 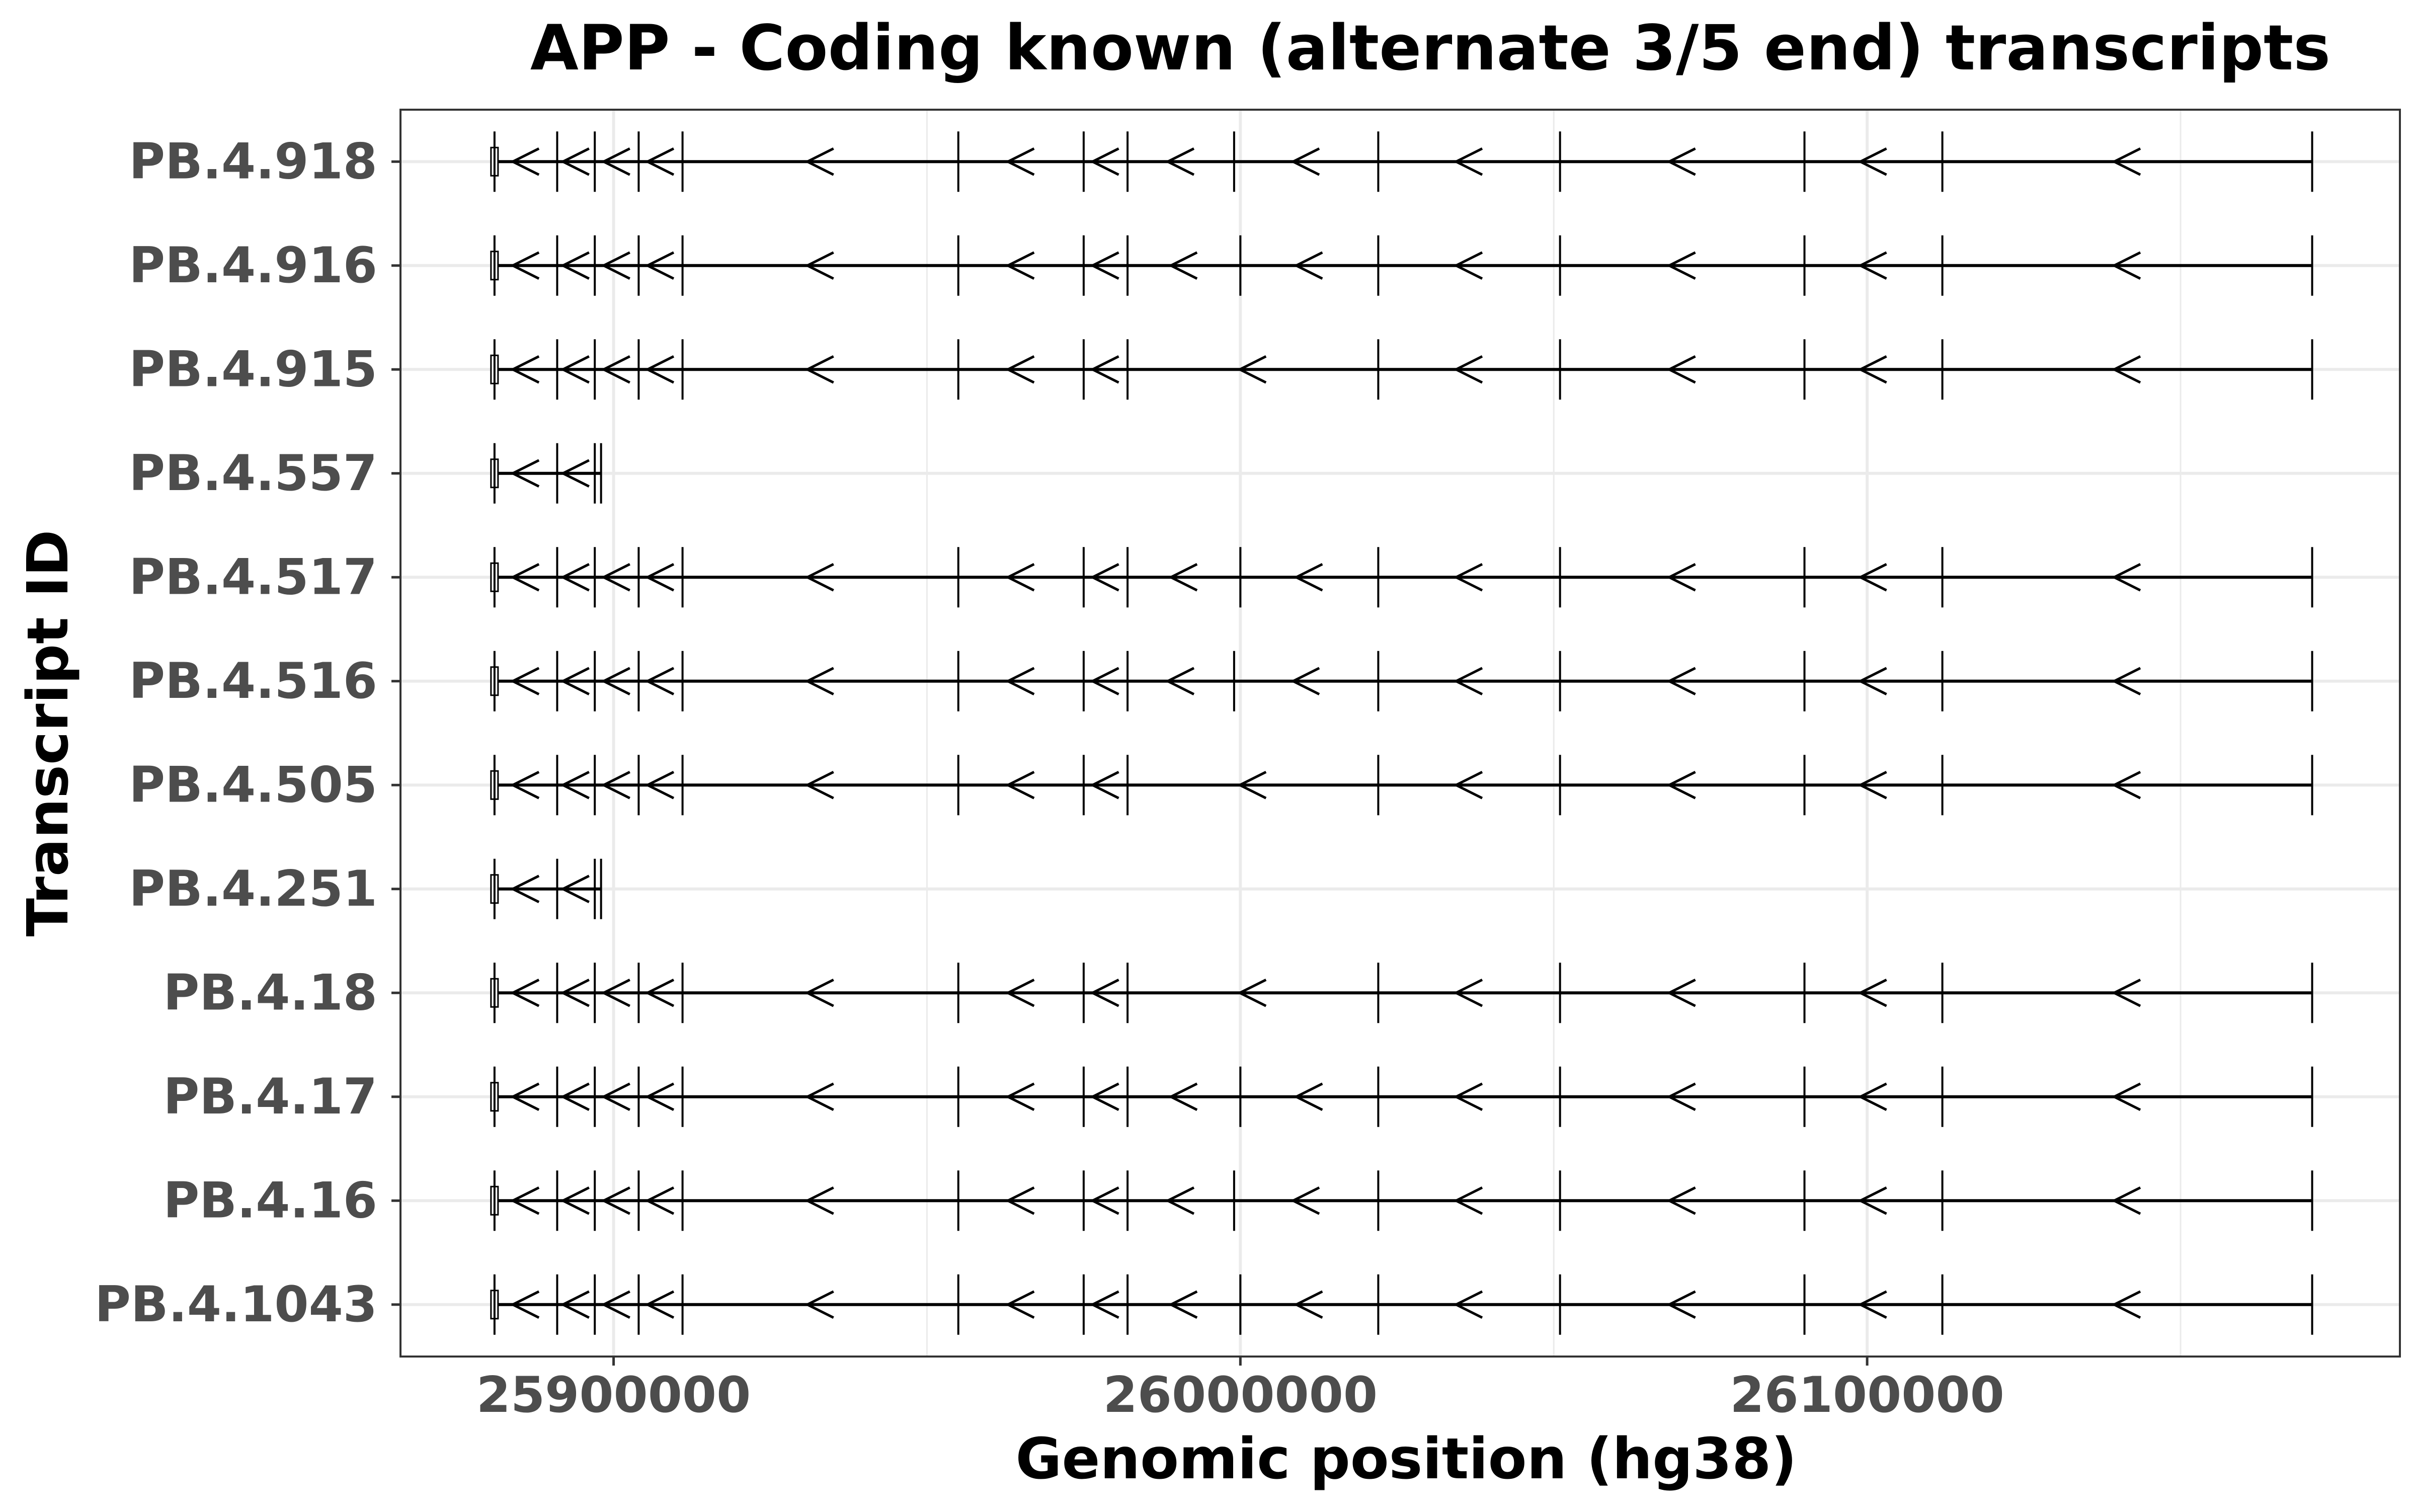 What do you see at coordinates (253, 161) in the screenshot?
I see `y-tick-label: PB.4.918` at bounding box center [253, 161].